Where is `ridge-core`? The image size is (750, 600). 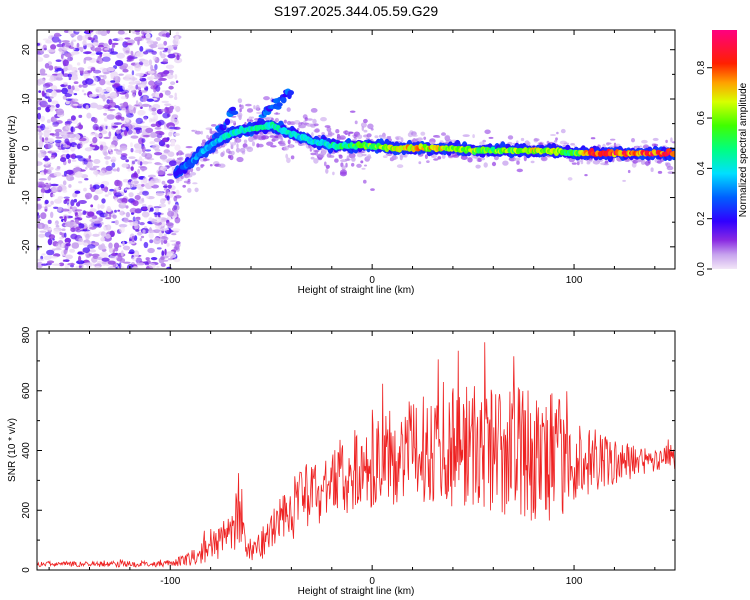 ridge-core is located at coordinates (673, 154).